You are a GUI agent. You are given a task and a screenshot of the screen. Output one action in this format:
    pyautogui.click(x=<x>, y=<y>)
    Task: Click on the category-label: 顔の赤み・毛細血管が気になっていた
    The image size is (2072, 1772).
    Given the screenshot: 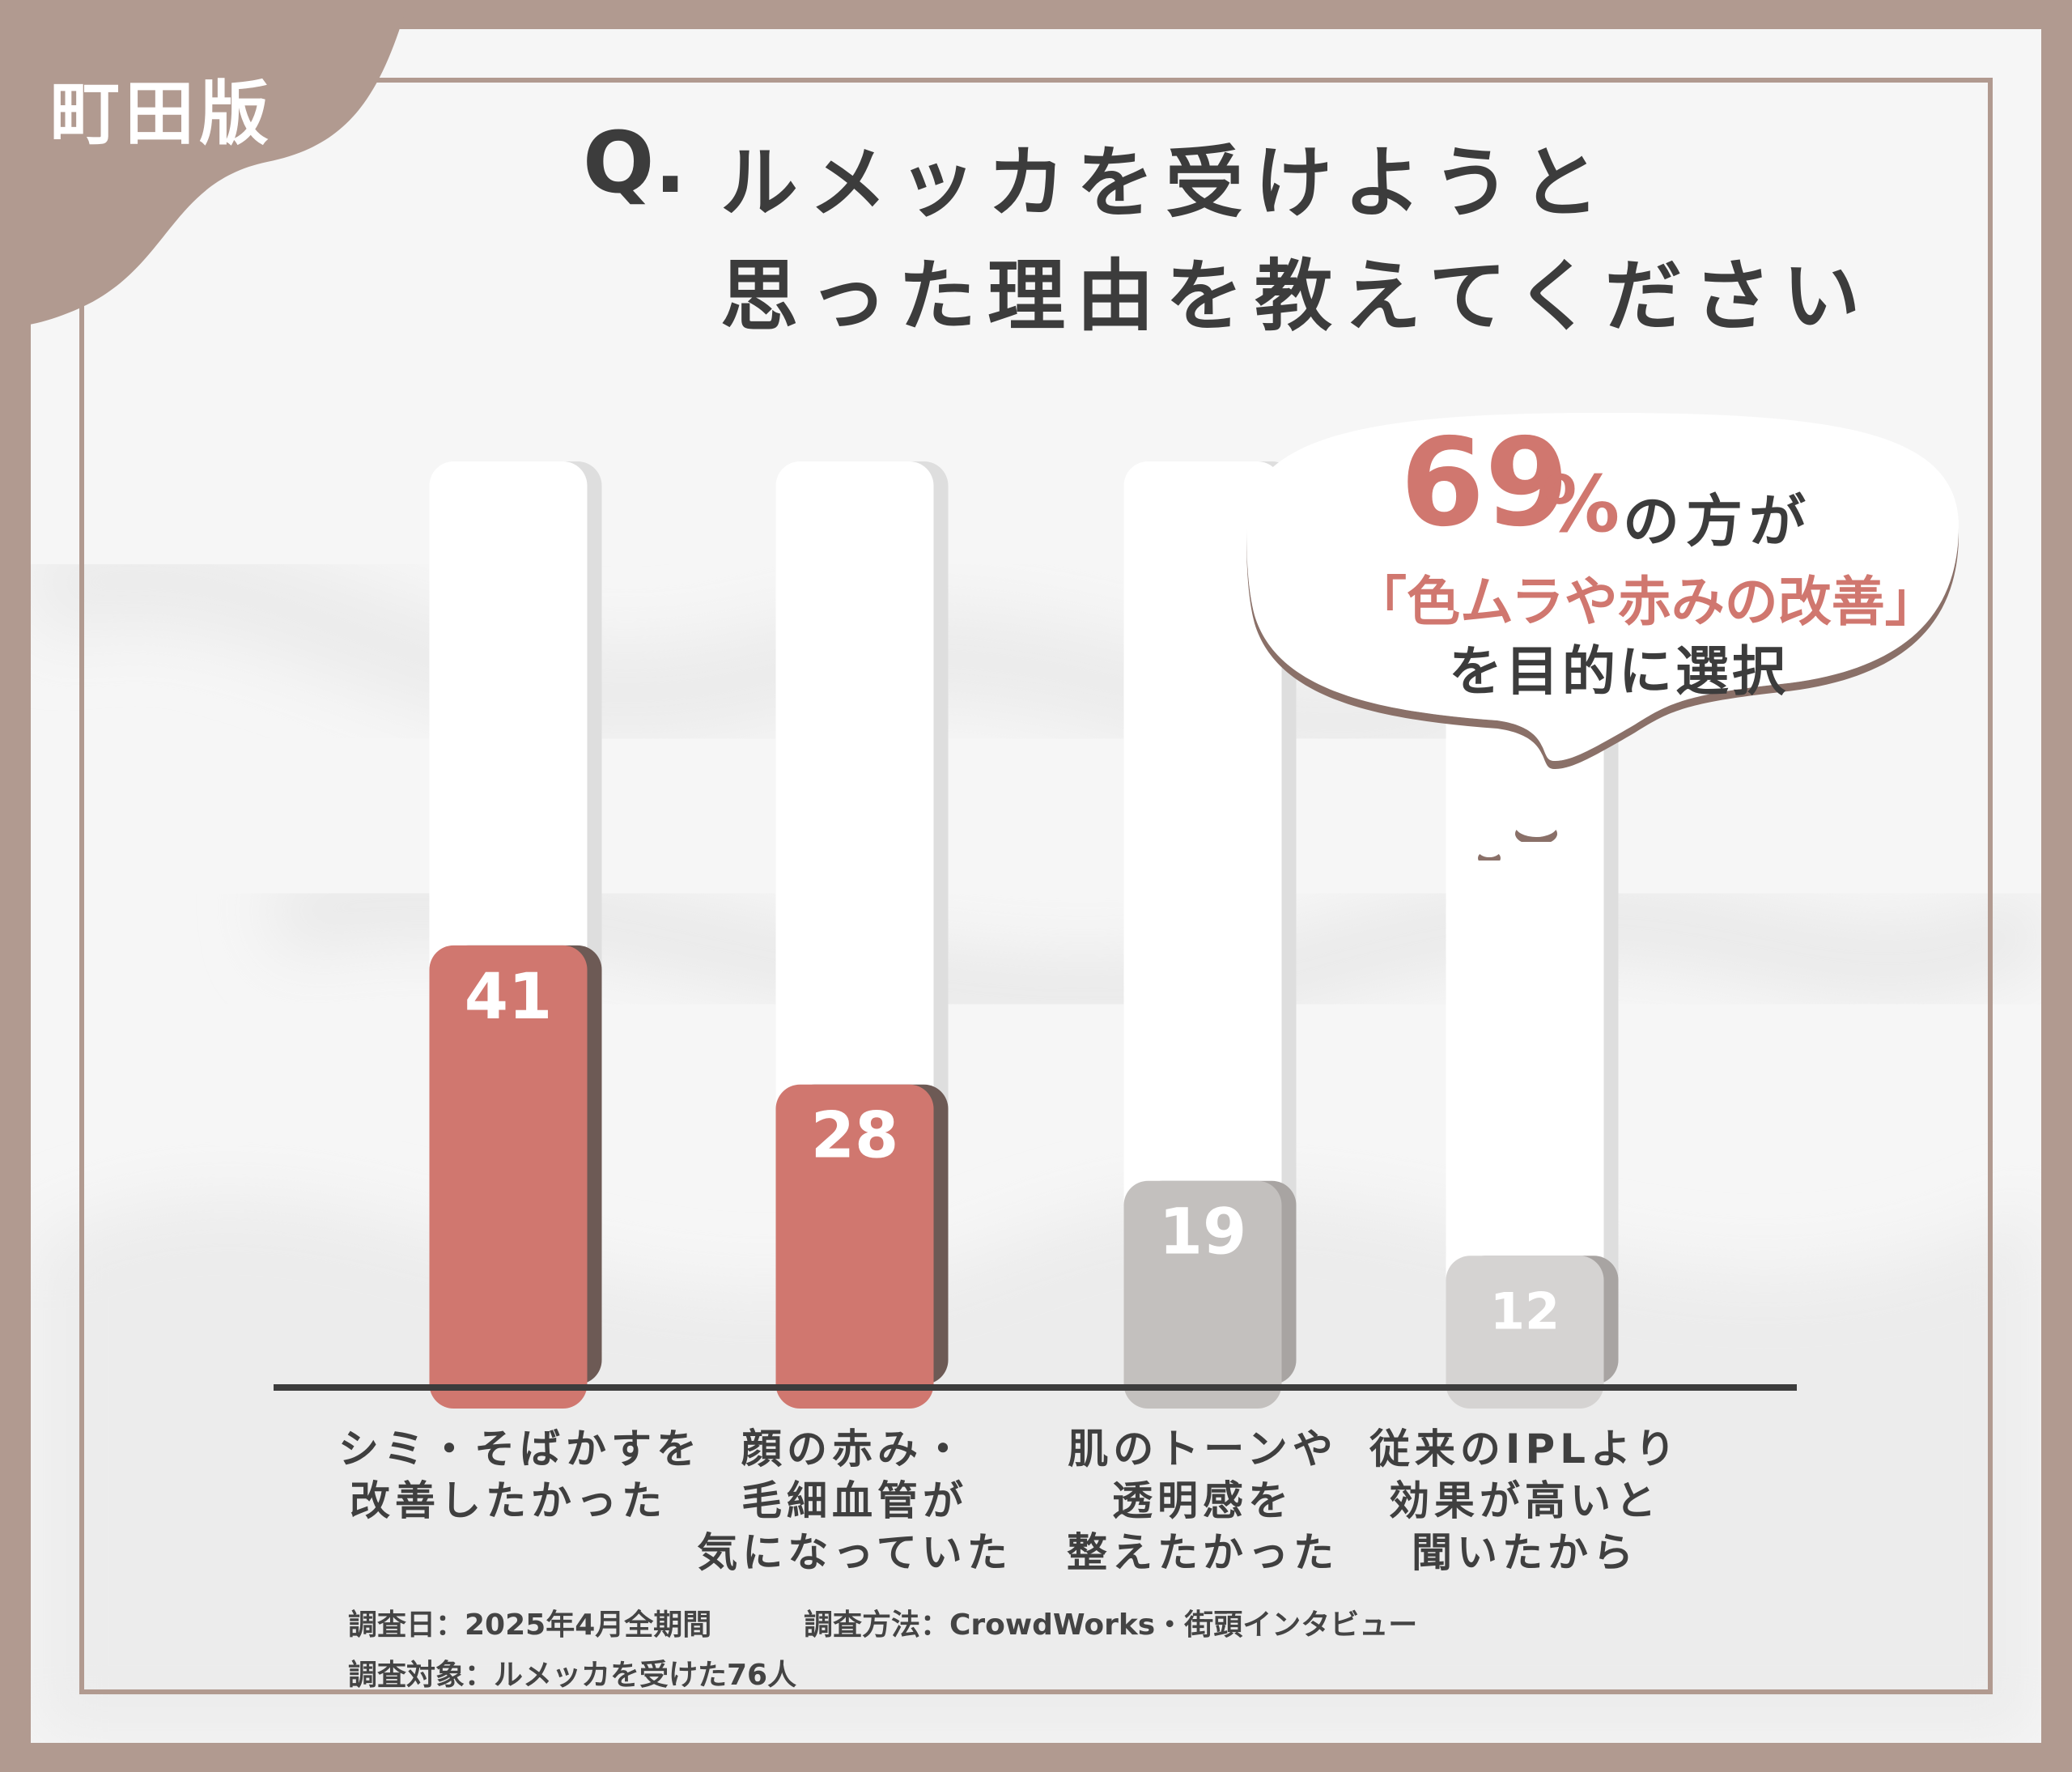 What is the action you would take?
    pyautogui.click(x=855, y=1501)
    